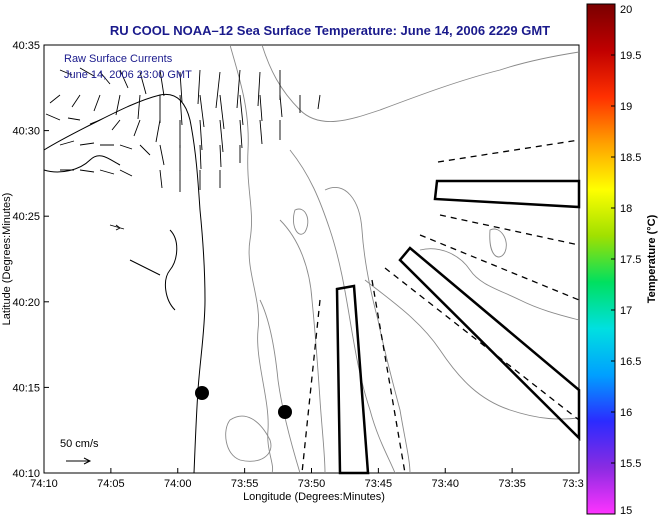 The width and height of the screenshot is (661, 518). I want to click on colorbar-tick-label: 15, so click(626, 511).